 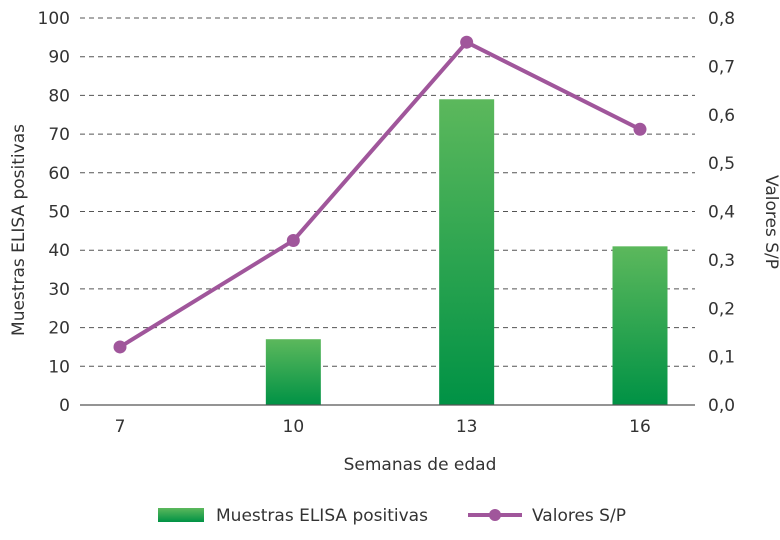 What do you see at coordinates (495, 515) in the screenshot?
I see `legend-line-marker` at bounding box center [495, 515].